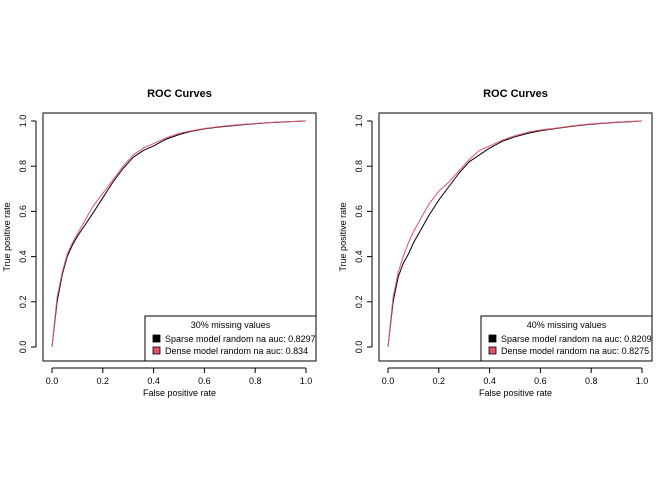  Describe the element at coordinates (231, 325) in the screenshot. I see `legend-title: 30% missing values` at that location.